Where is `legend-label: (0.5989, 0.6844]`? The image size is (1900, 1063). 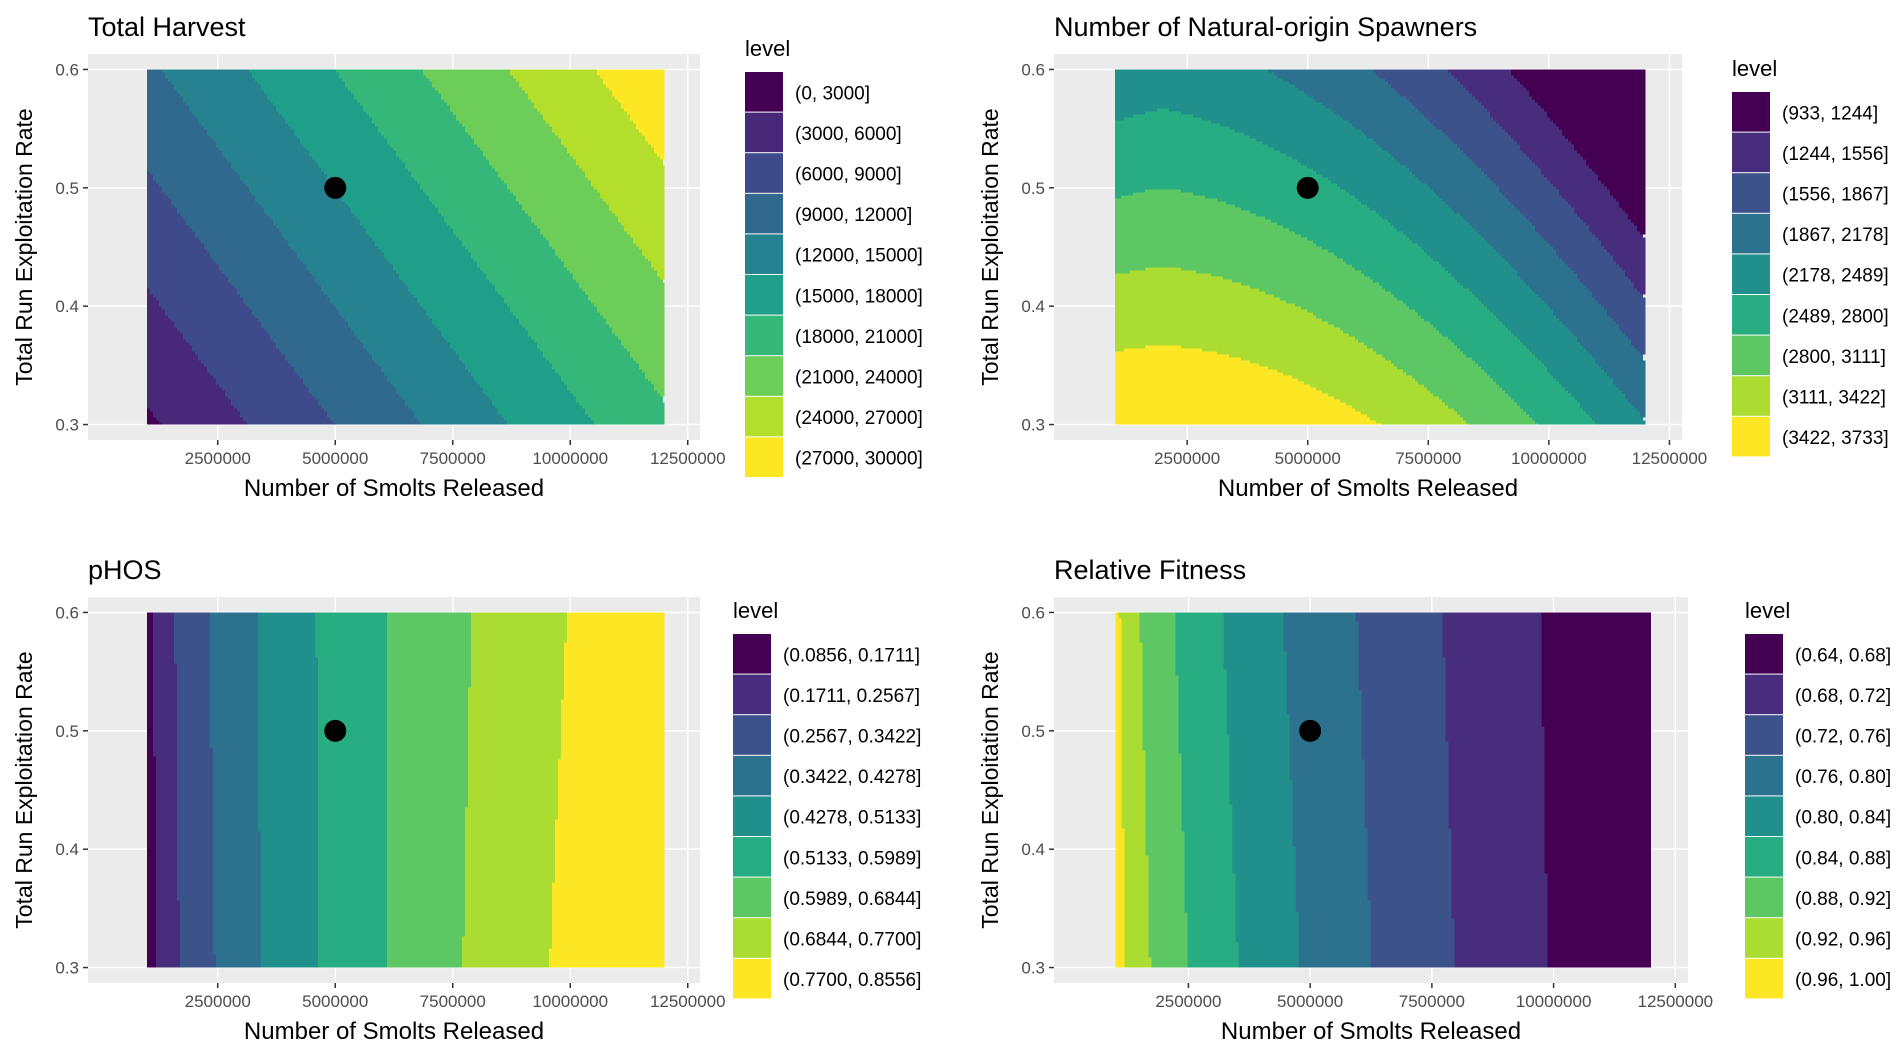 legend-label: (0.5989, 0.6844] is located at coordinates (852, 899).